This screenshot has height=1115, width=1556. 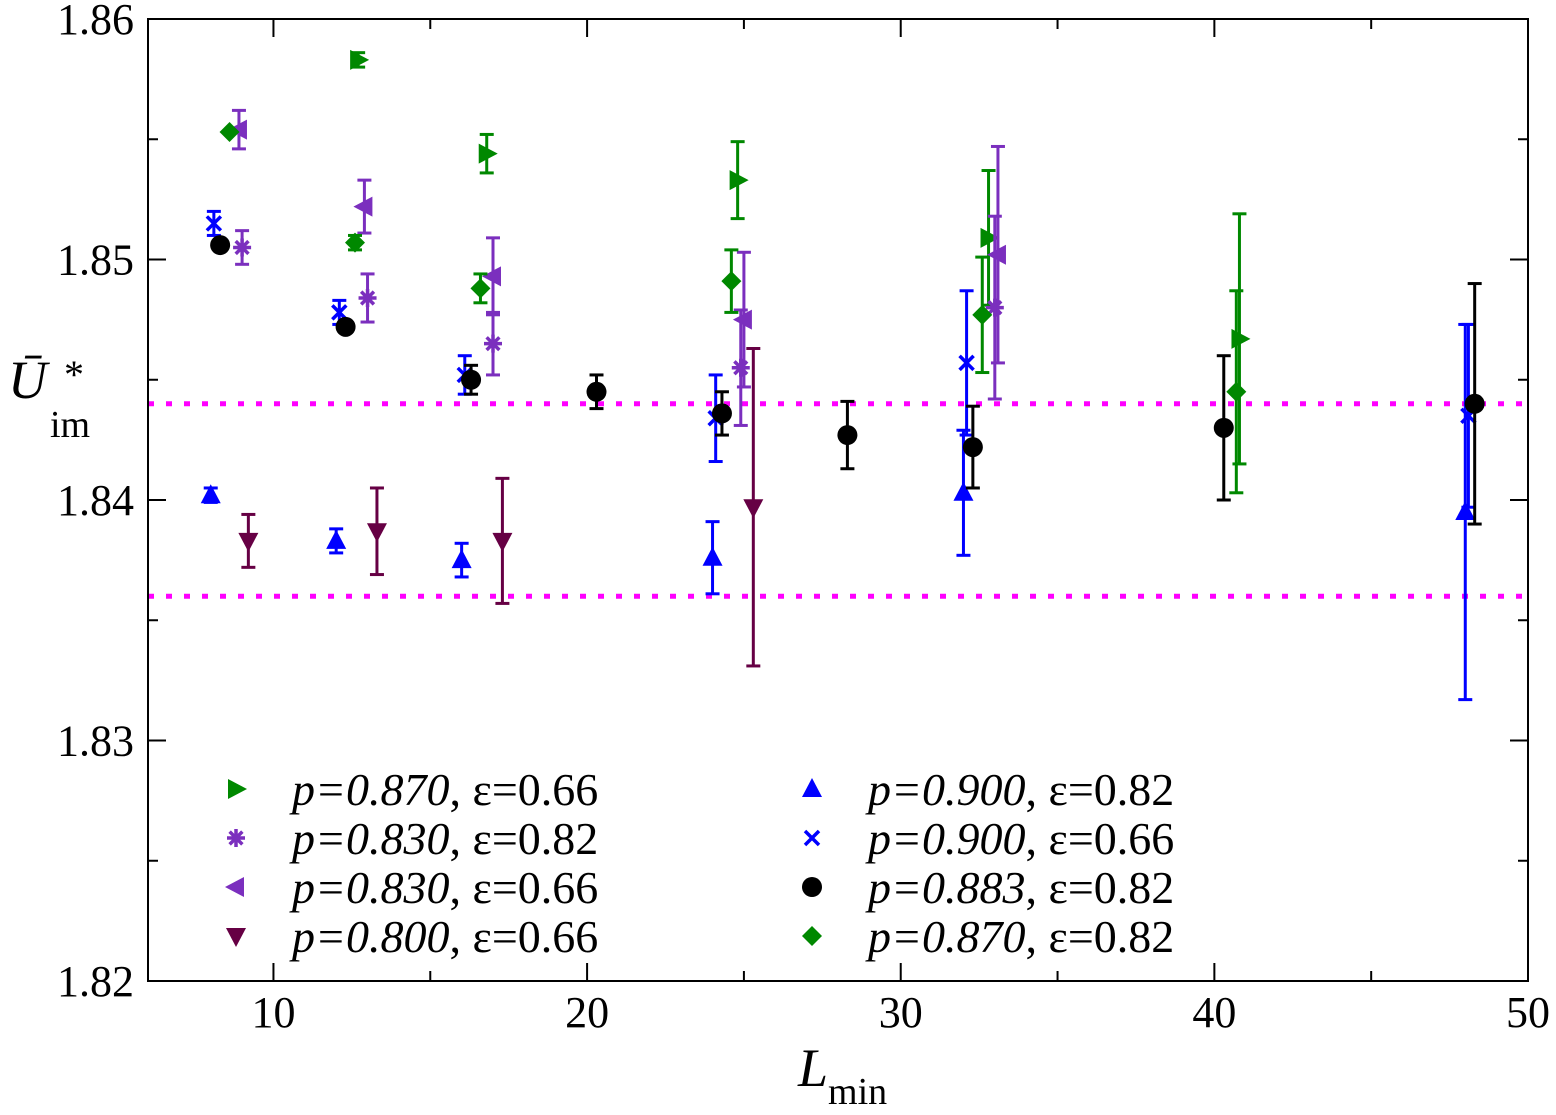 I want to click on series-star, so click(x=618, y=320).